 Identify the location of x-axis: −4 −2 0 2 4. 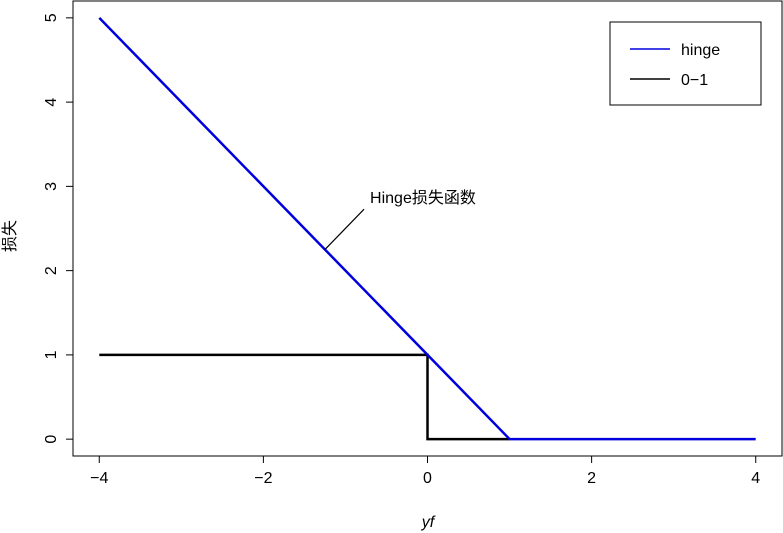
(425, 471).